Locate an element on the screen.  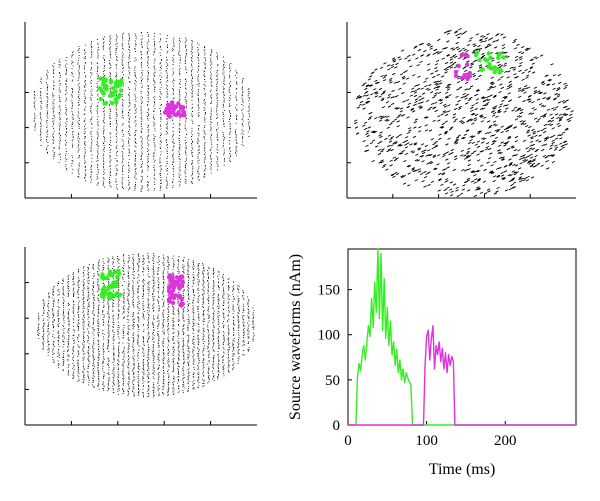
x-axis-label: Time (ms) is located at coordinates (462, 469).